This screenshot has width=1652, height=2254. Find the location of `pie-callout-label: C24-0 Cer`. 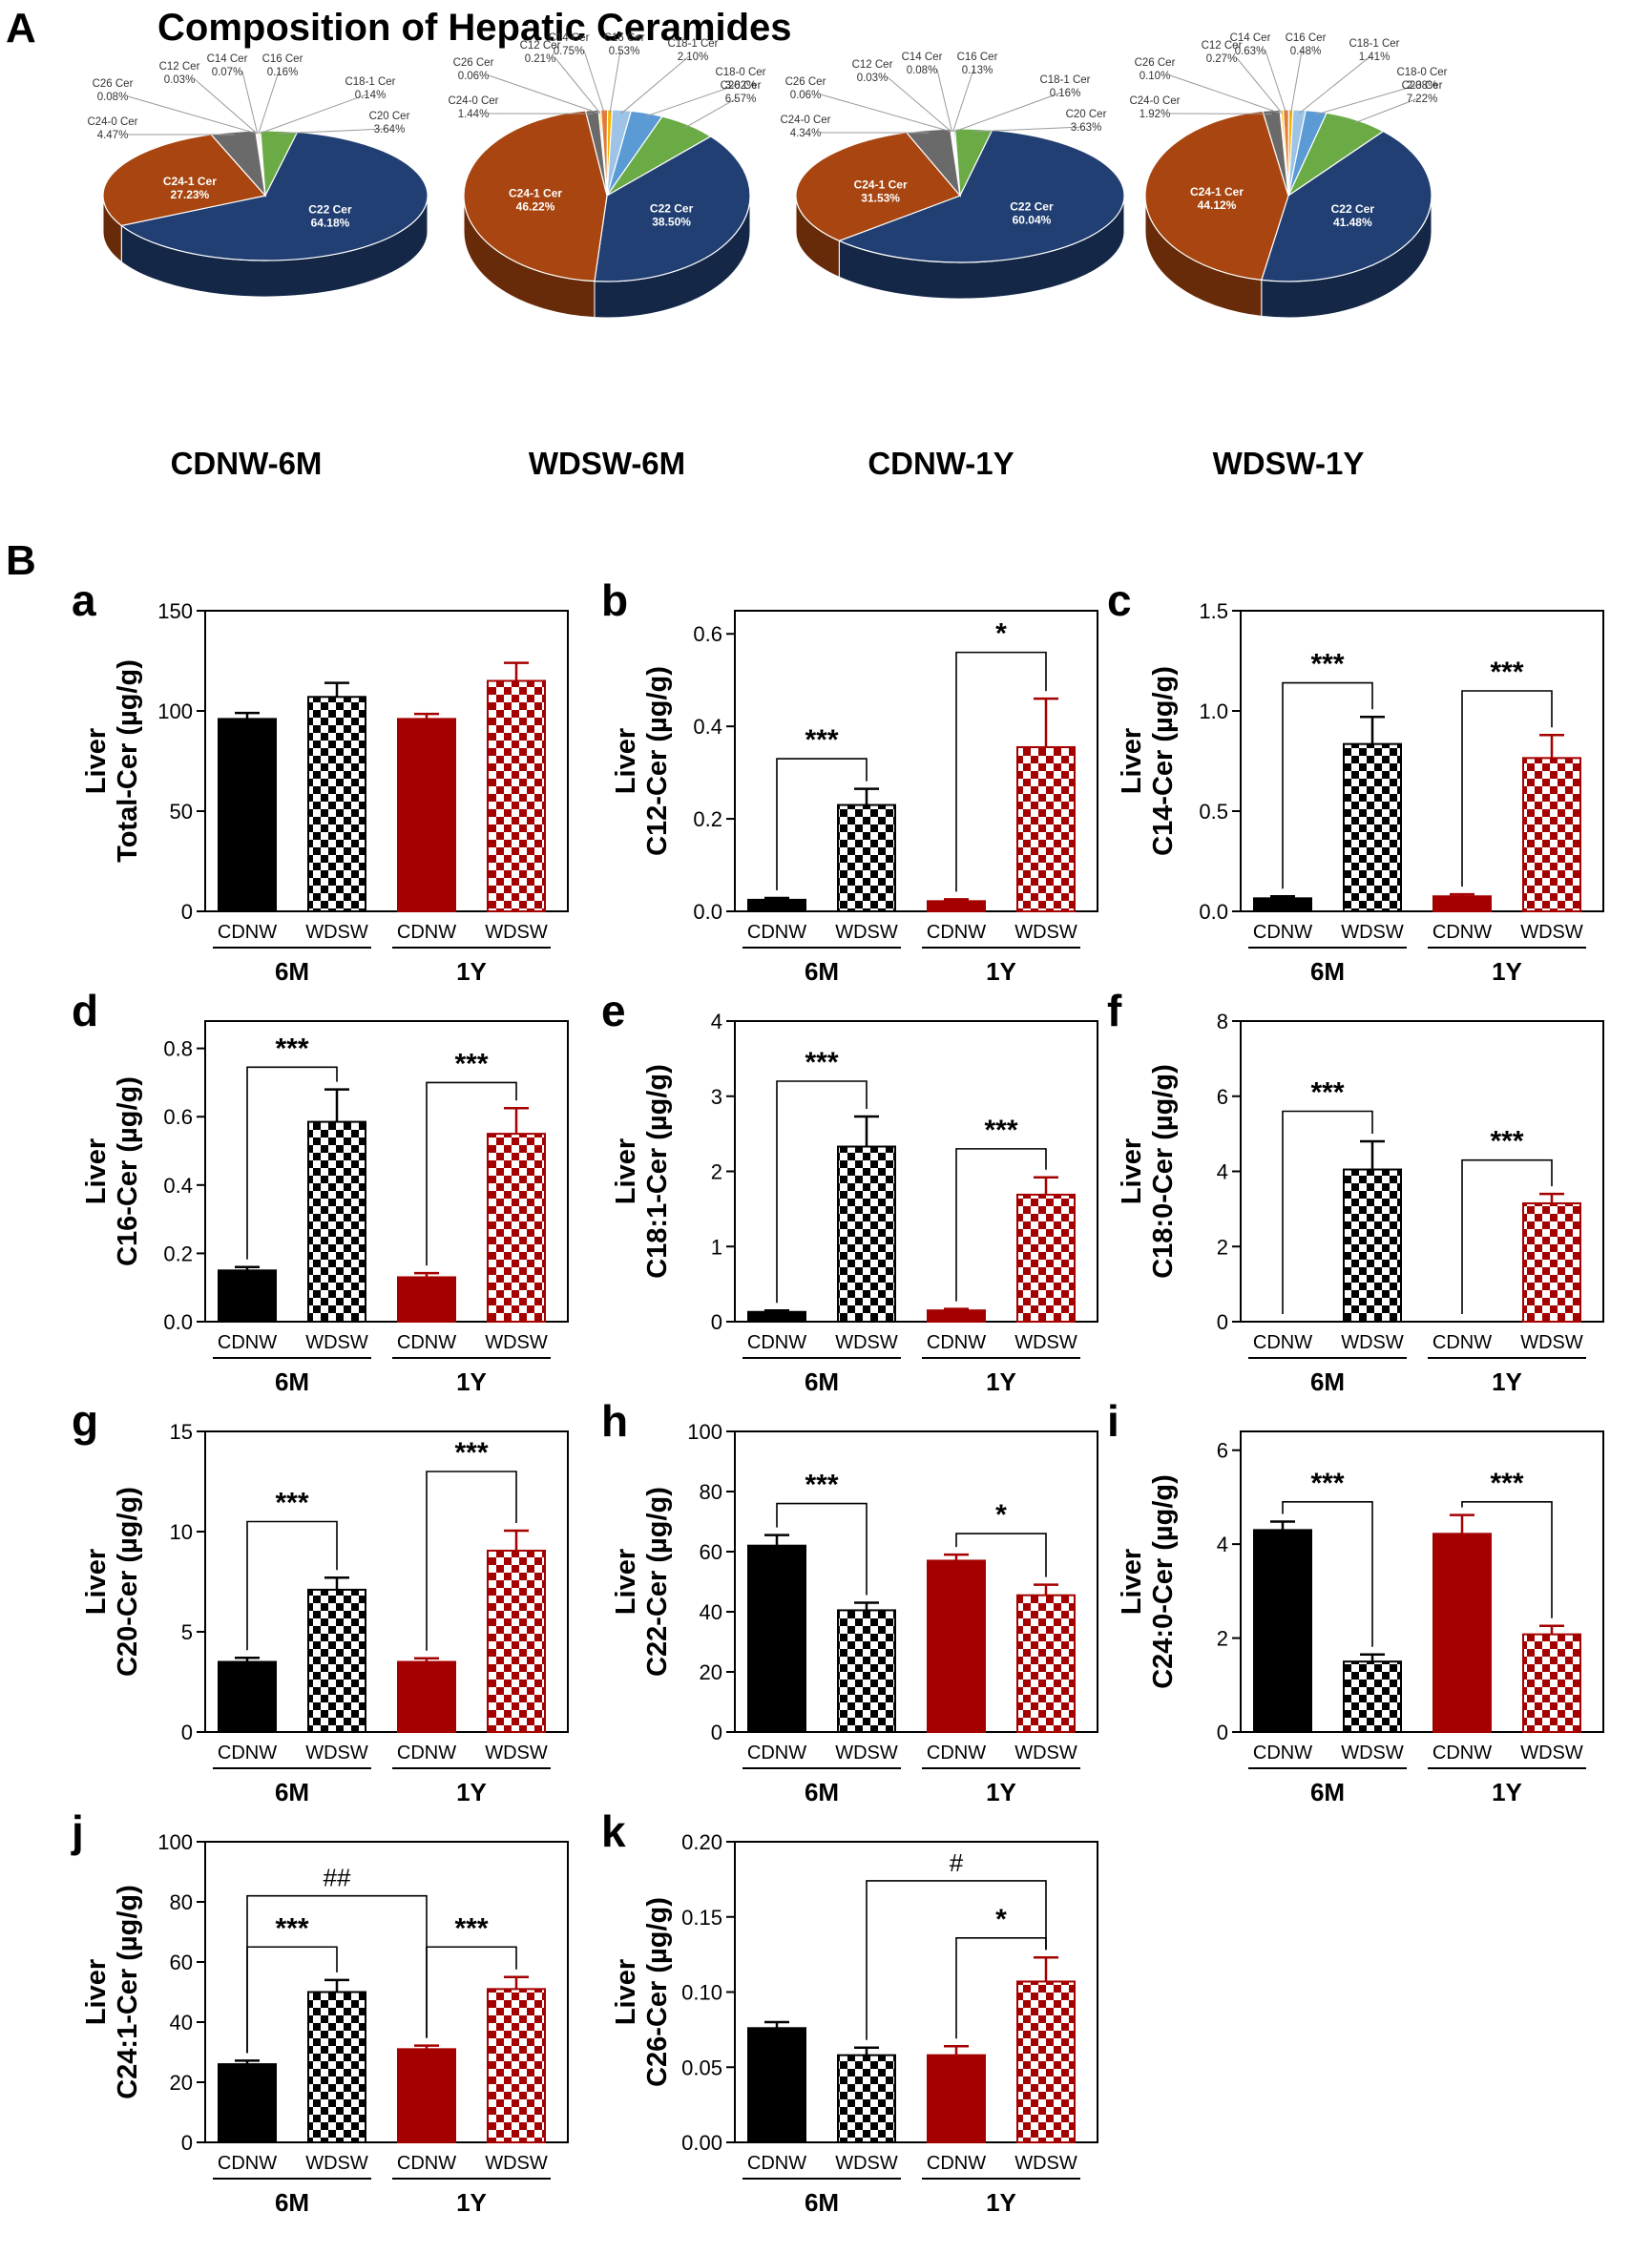

pie-callout-label: C24-0 Cer is located at coordinates (473, 101).